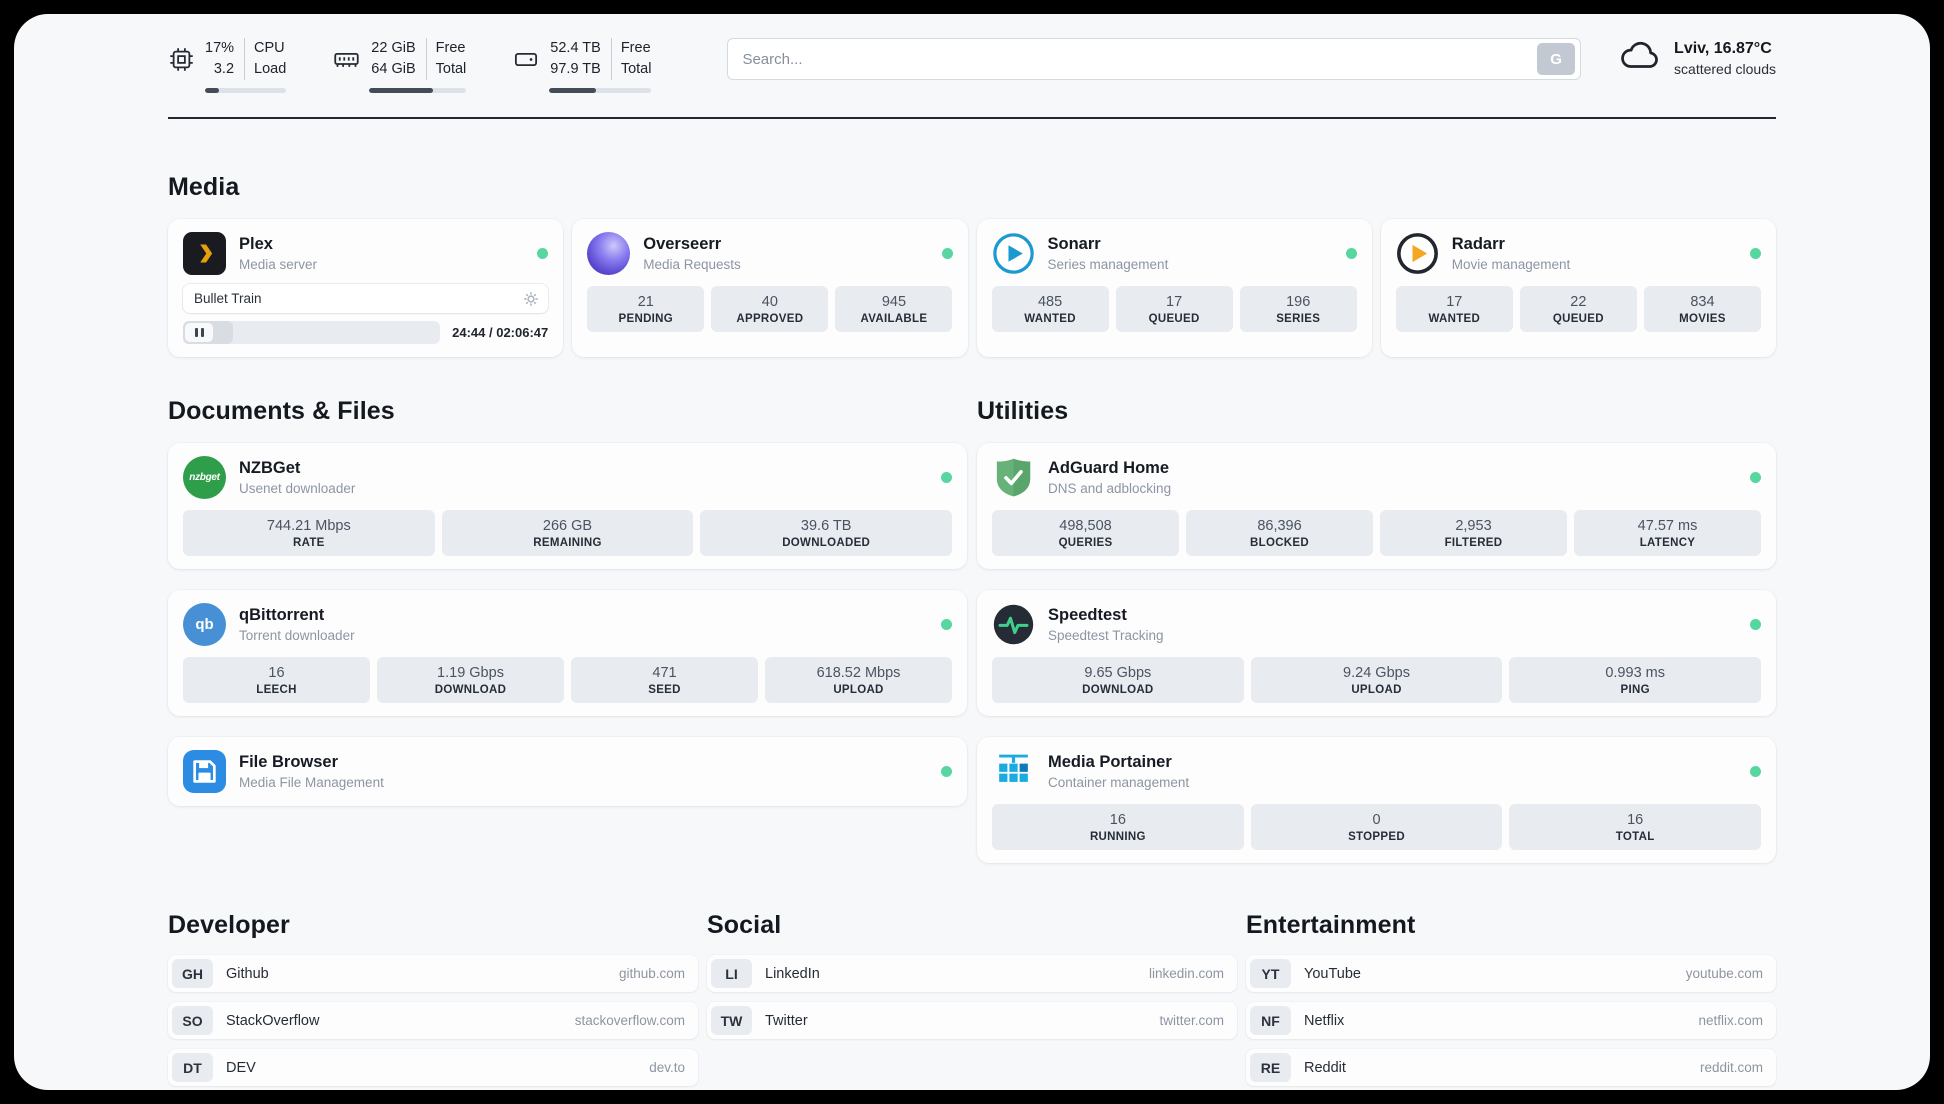 Image resolution: width=1944 pixels, height=1104 pixels. Describe the element at coordinates (1578, 309) in the screenshot. I see `stat-box: 22 QUEUED` at that location.